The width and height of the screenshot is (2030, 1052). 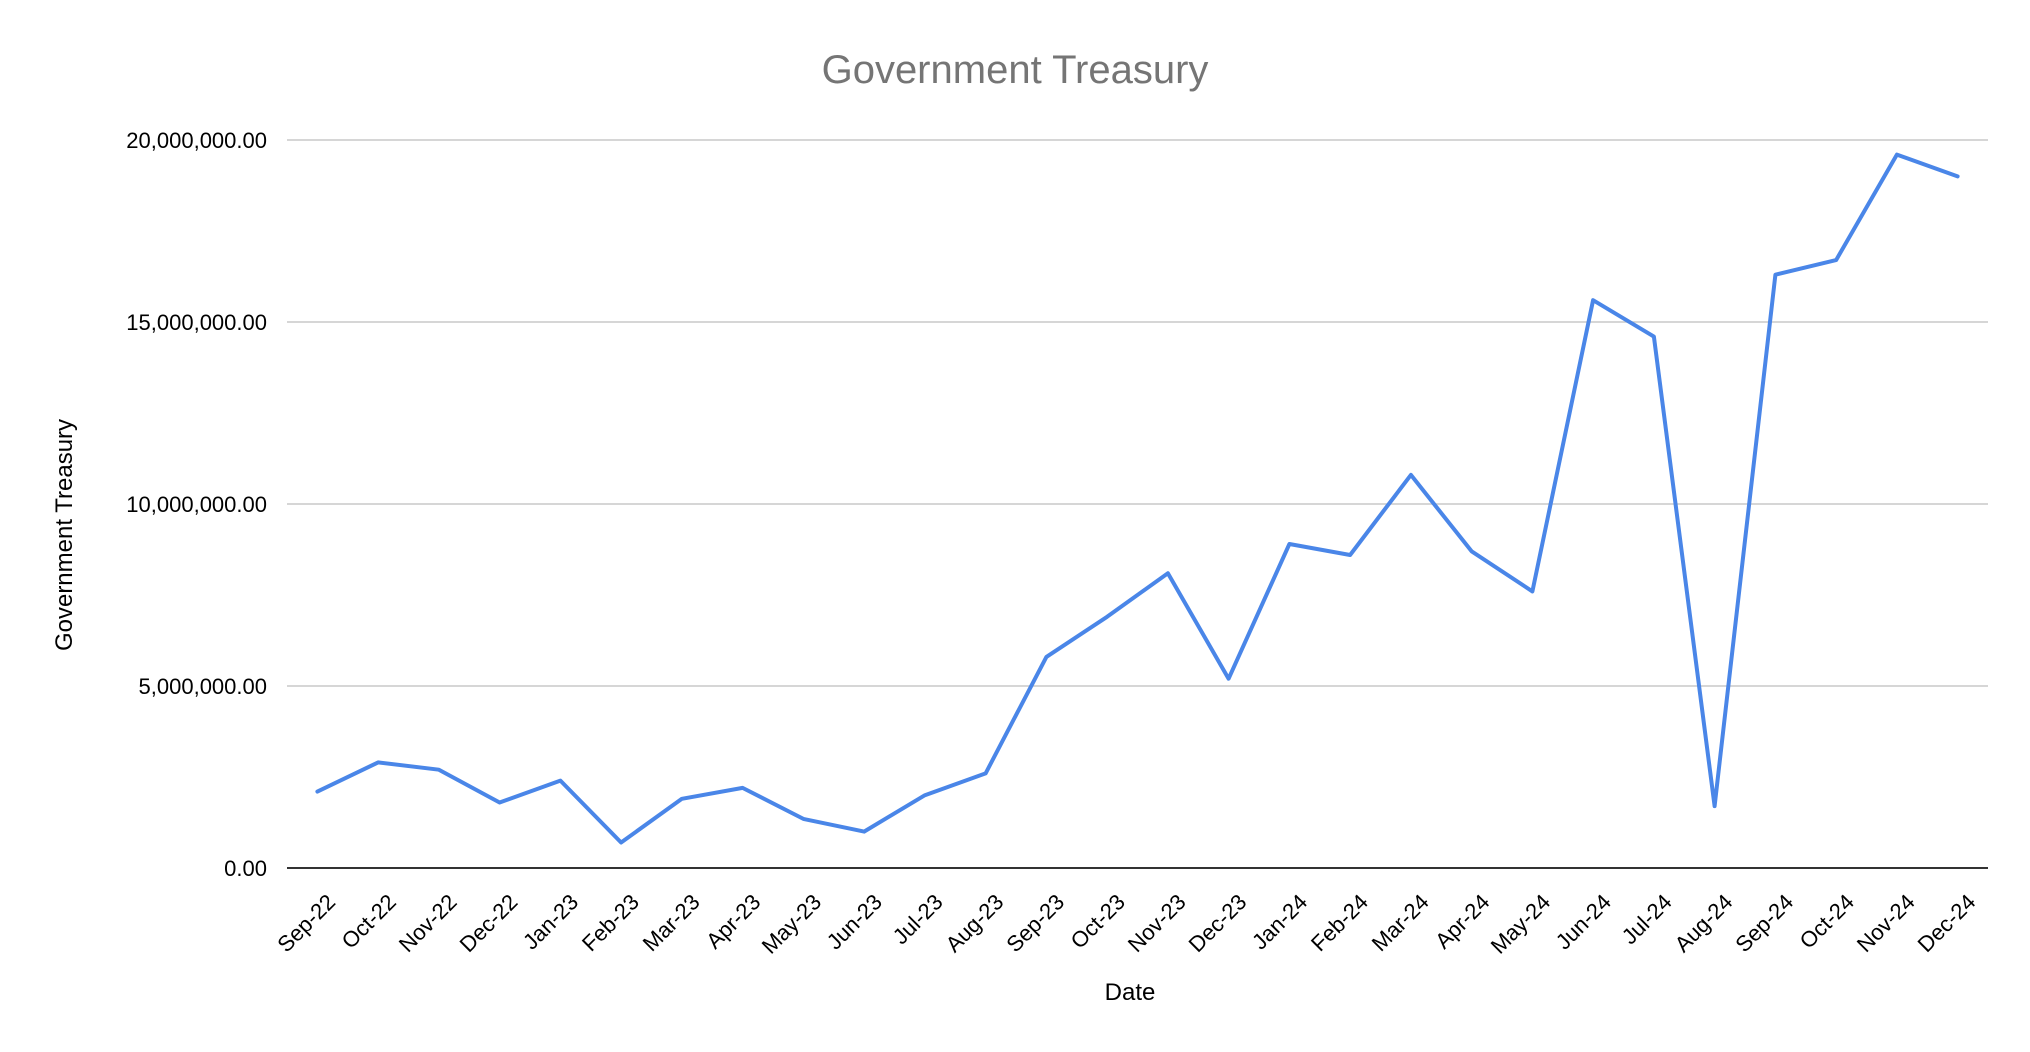 I want to click on x-tick-label: Dec-23, so click(x=1218, y=923).